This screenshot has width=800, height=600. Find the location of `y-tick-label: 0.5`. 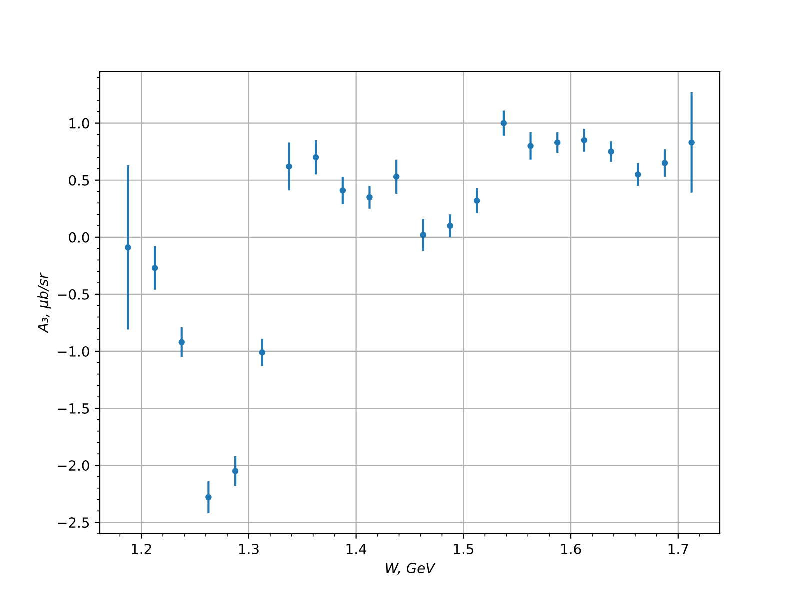

y-tick-label: 0.5 is located at coordinates (79, 180).